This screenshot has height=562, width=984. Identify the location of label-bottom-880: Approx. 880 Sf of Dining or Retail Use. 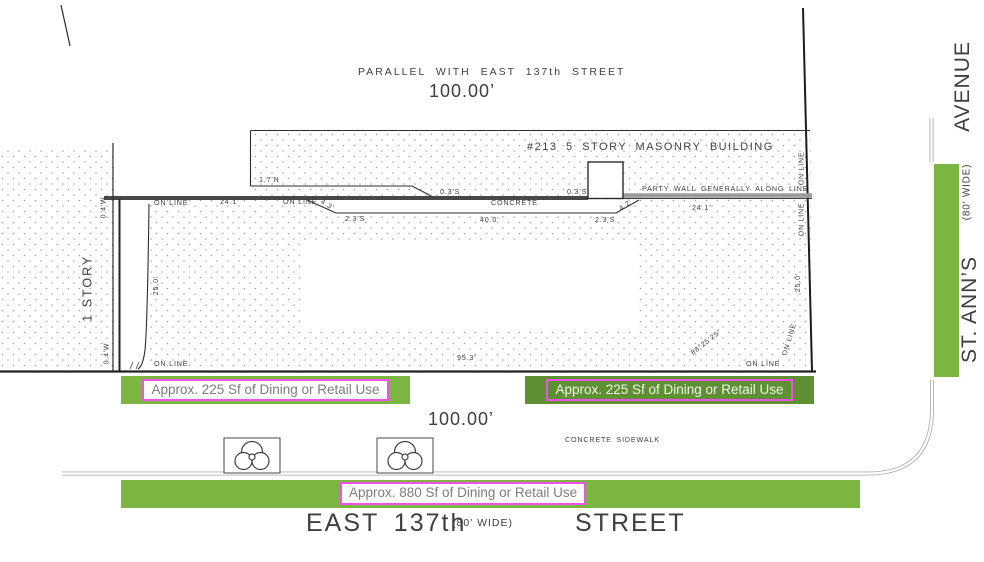
(463, 493).